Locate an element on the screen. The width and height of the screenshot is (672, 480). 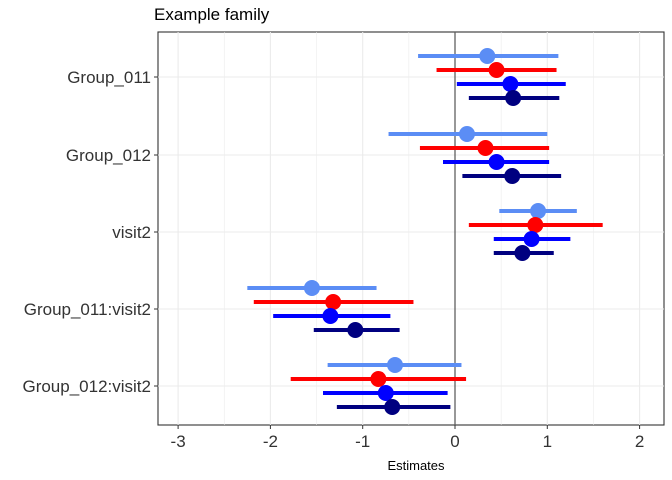
y-tick-label: visit2 is located at coordinates (131, 232).